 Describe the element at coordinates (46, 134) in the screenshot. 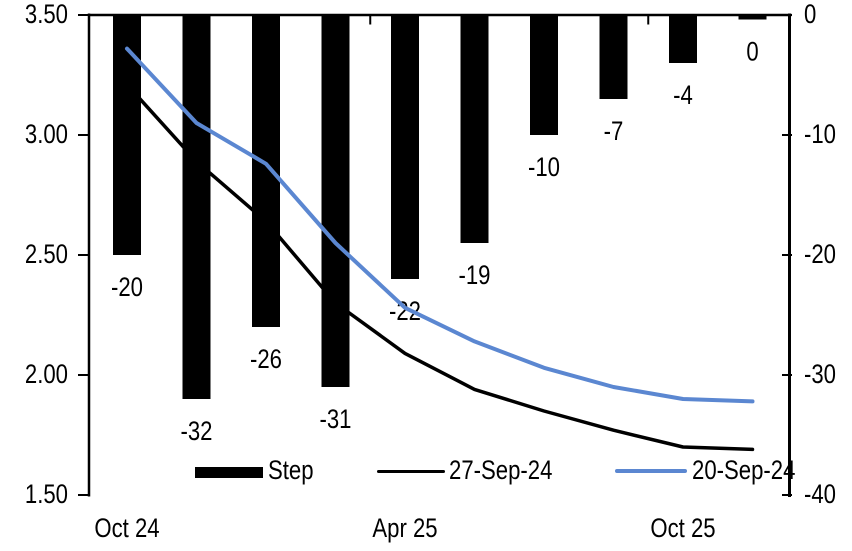

I see `left-axis-tick-label: 3.00` at that location.